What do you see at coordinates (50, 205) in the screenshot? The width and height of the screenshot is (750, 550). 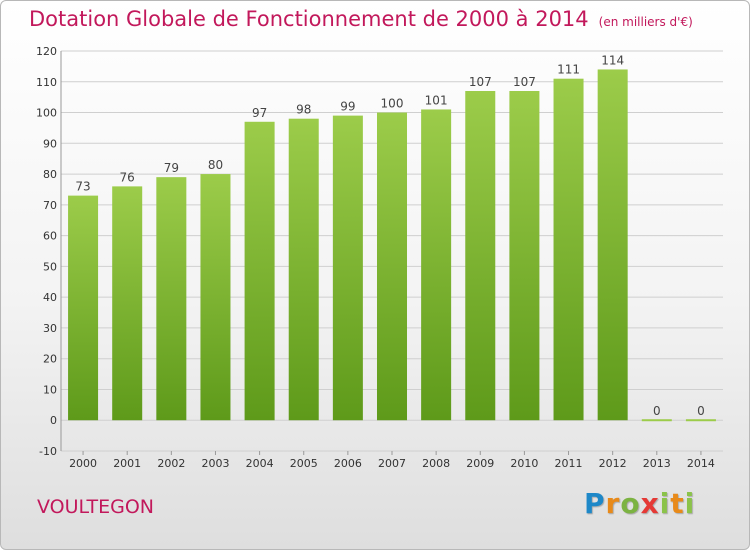 I see `y-tick-label: 70` at bounding box center [50, 205].